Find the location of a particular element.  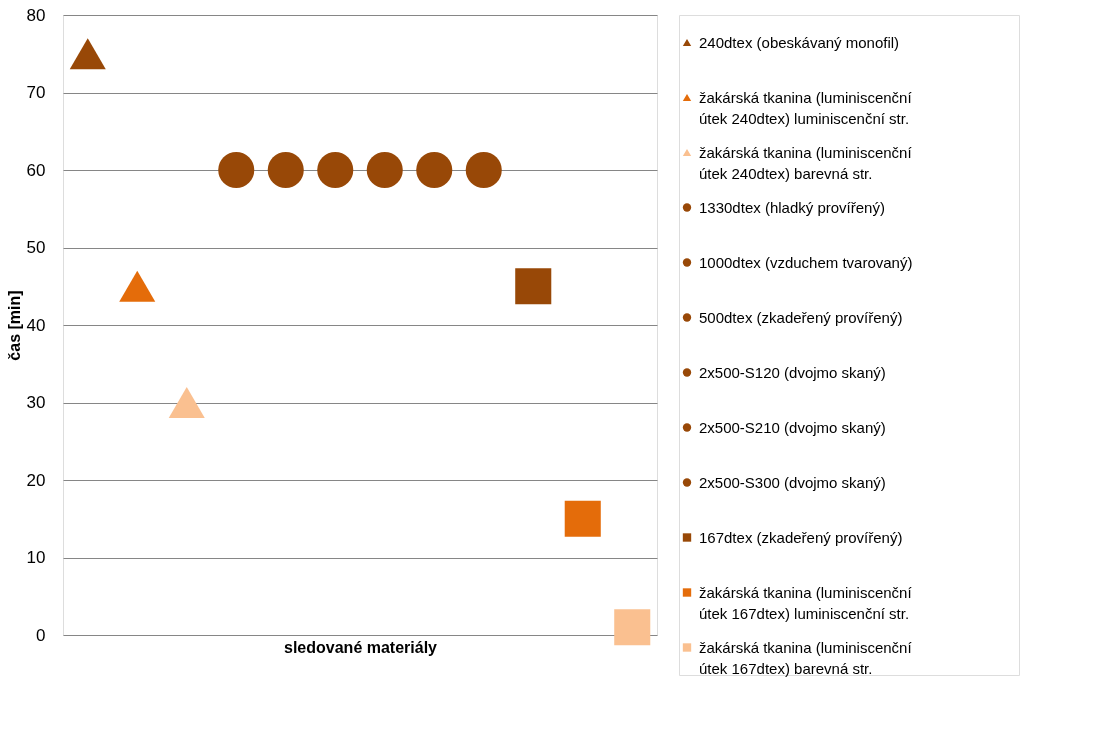

y-tick-label: 20 is located at coordinates (36, 480).